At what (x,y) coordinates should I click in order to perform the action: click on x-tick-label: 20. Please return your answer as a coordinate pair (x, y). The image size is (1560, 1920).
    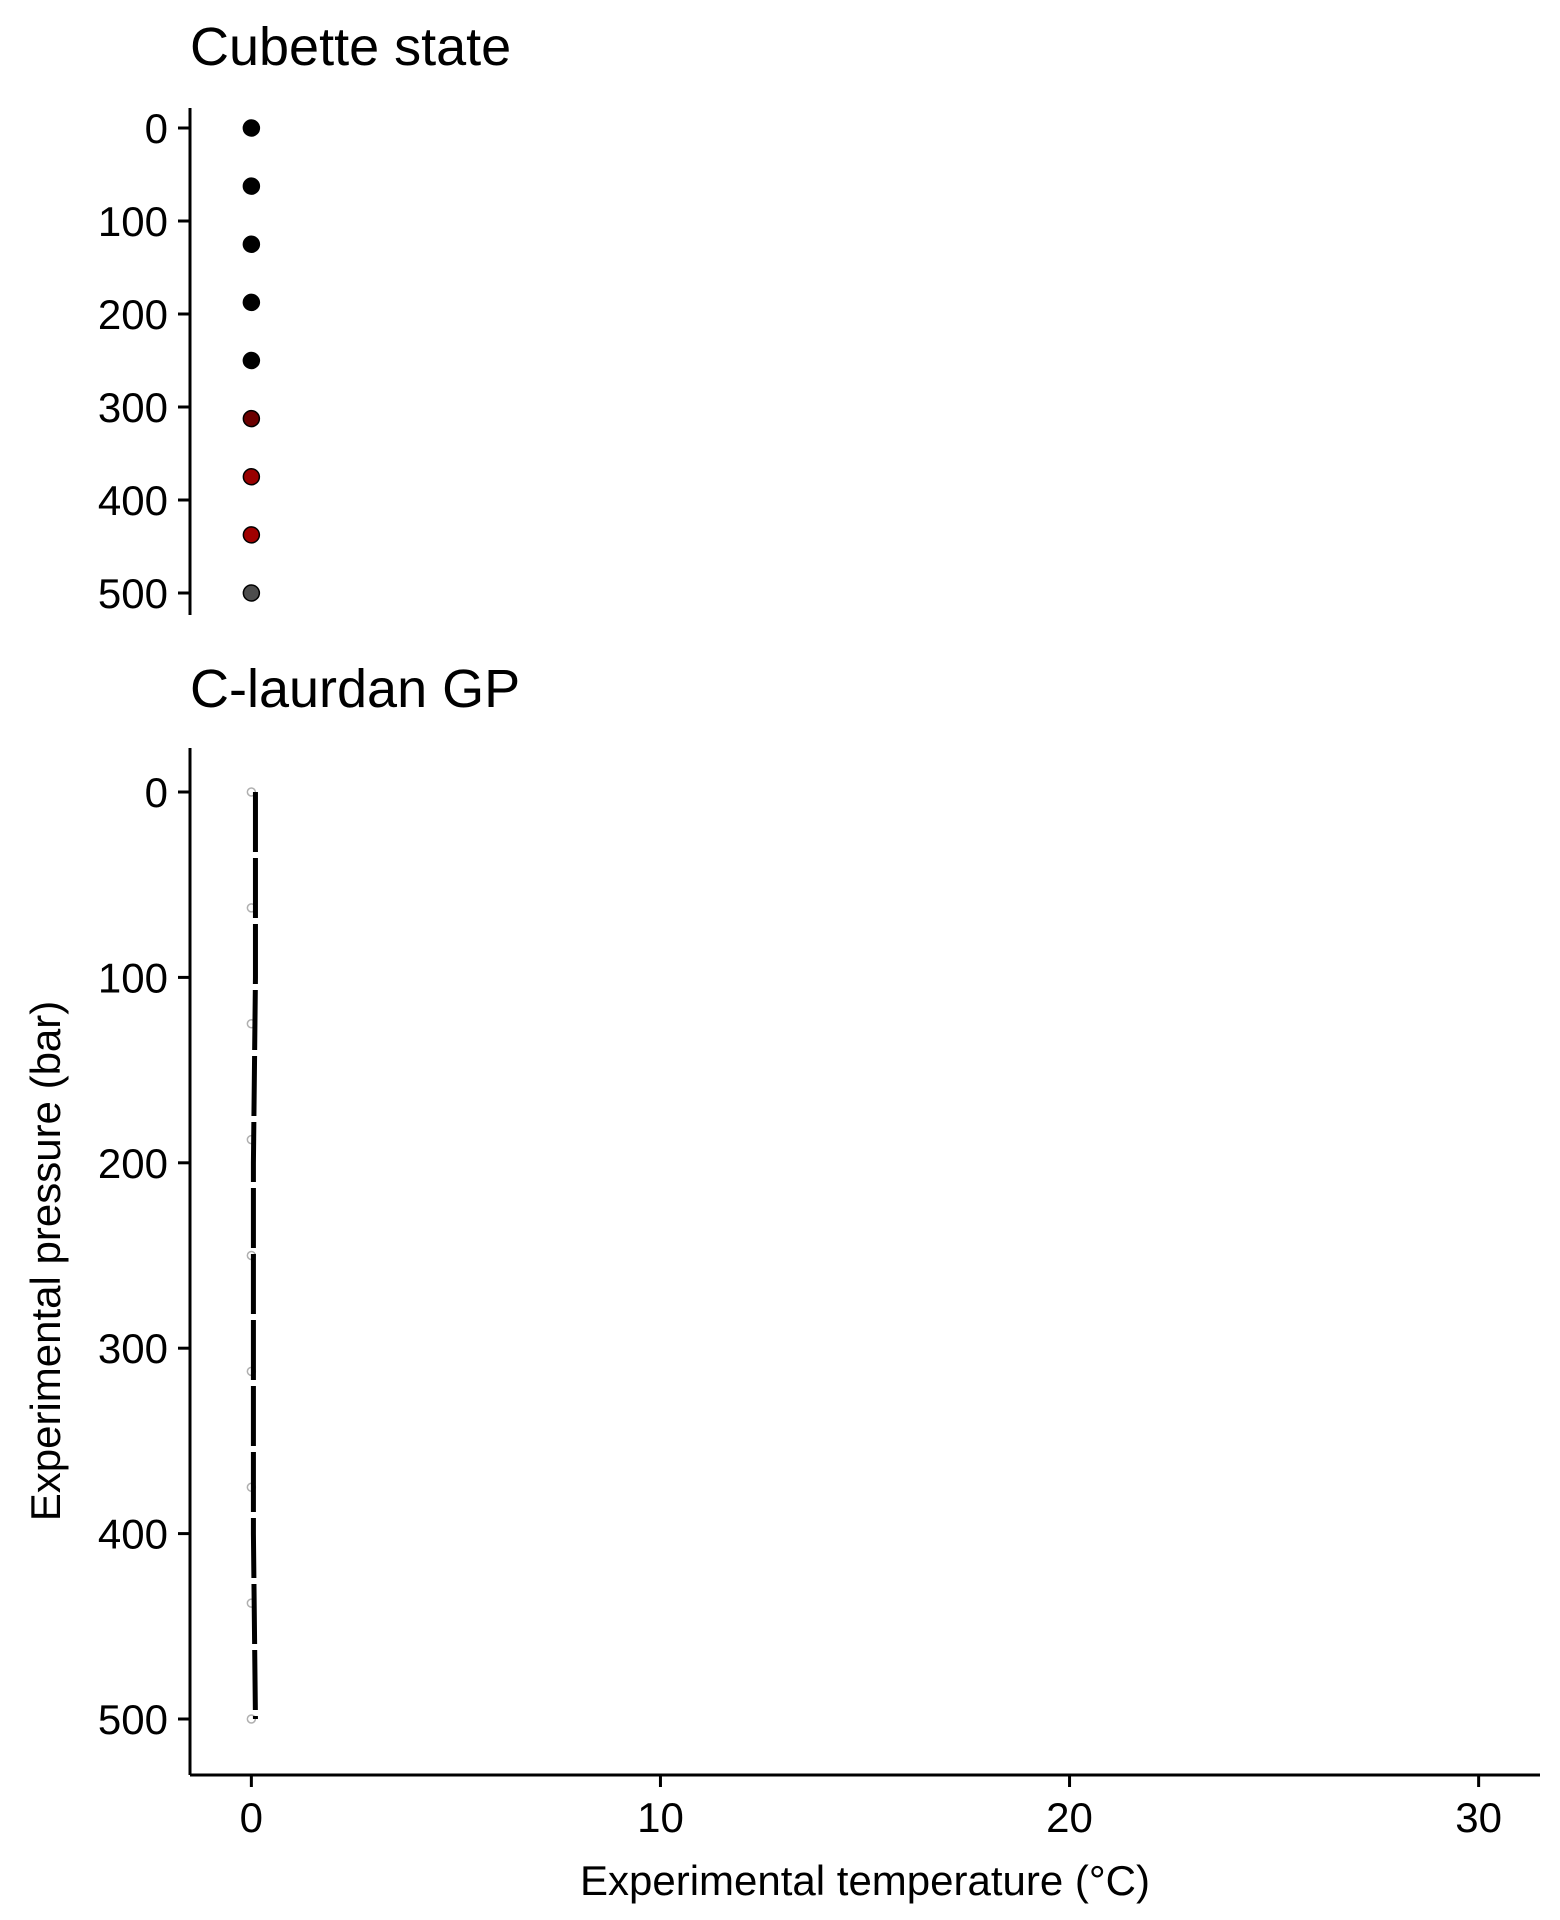
    Looking at the image, I should click on (1069, 1817).